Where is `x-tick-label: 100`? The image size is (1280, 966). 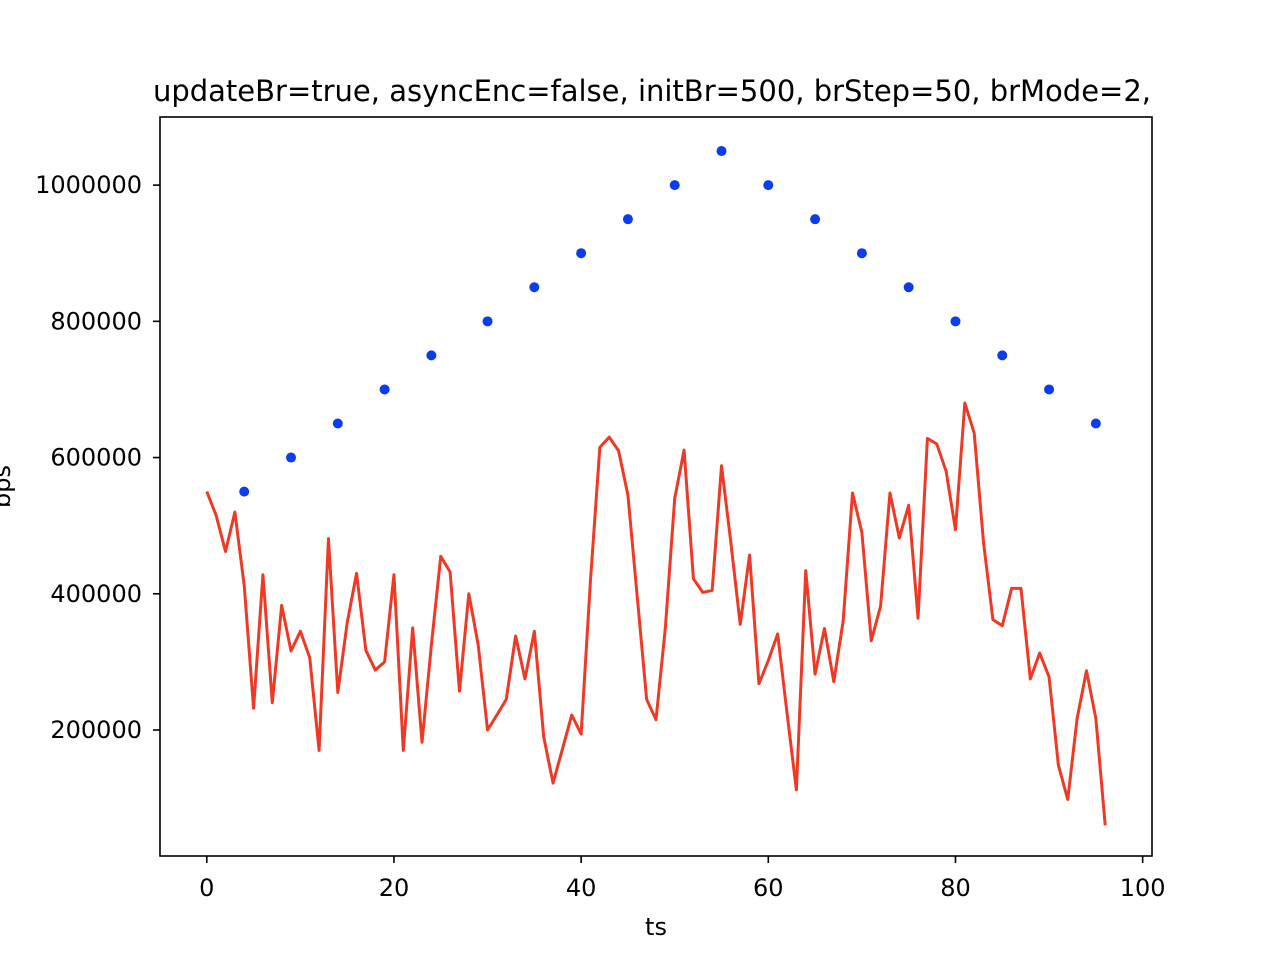
x-tick-label: 100 is located at coordinates (1143, 888).